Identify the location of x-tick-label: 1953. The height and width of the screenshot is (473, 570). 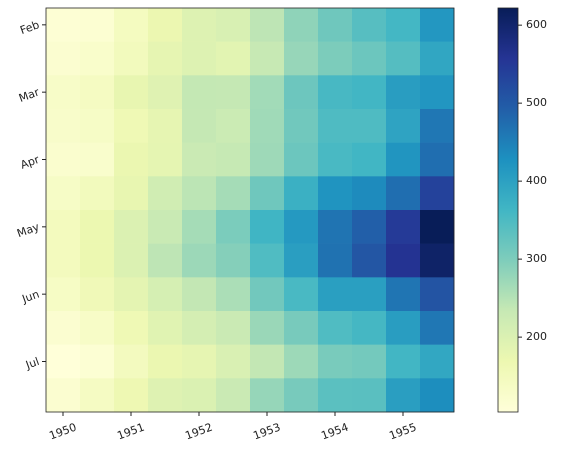
(266, 432).